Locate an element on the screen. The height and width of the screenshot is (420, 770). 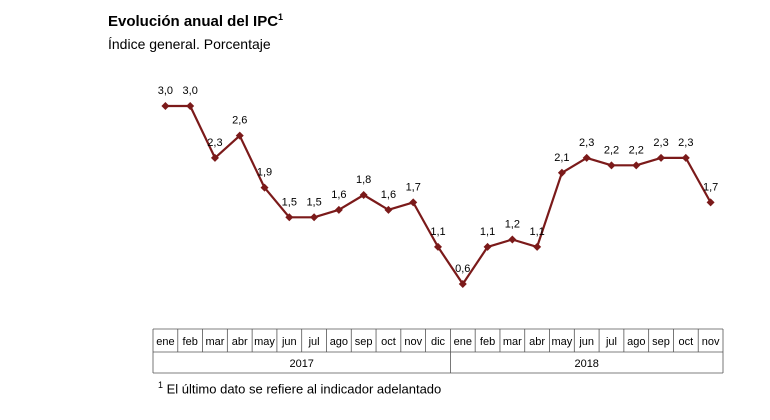
data-label-19: 2,2 is located at coordinates (611, 150).